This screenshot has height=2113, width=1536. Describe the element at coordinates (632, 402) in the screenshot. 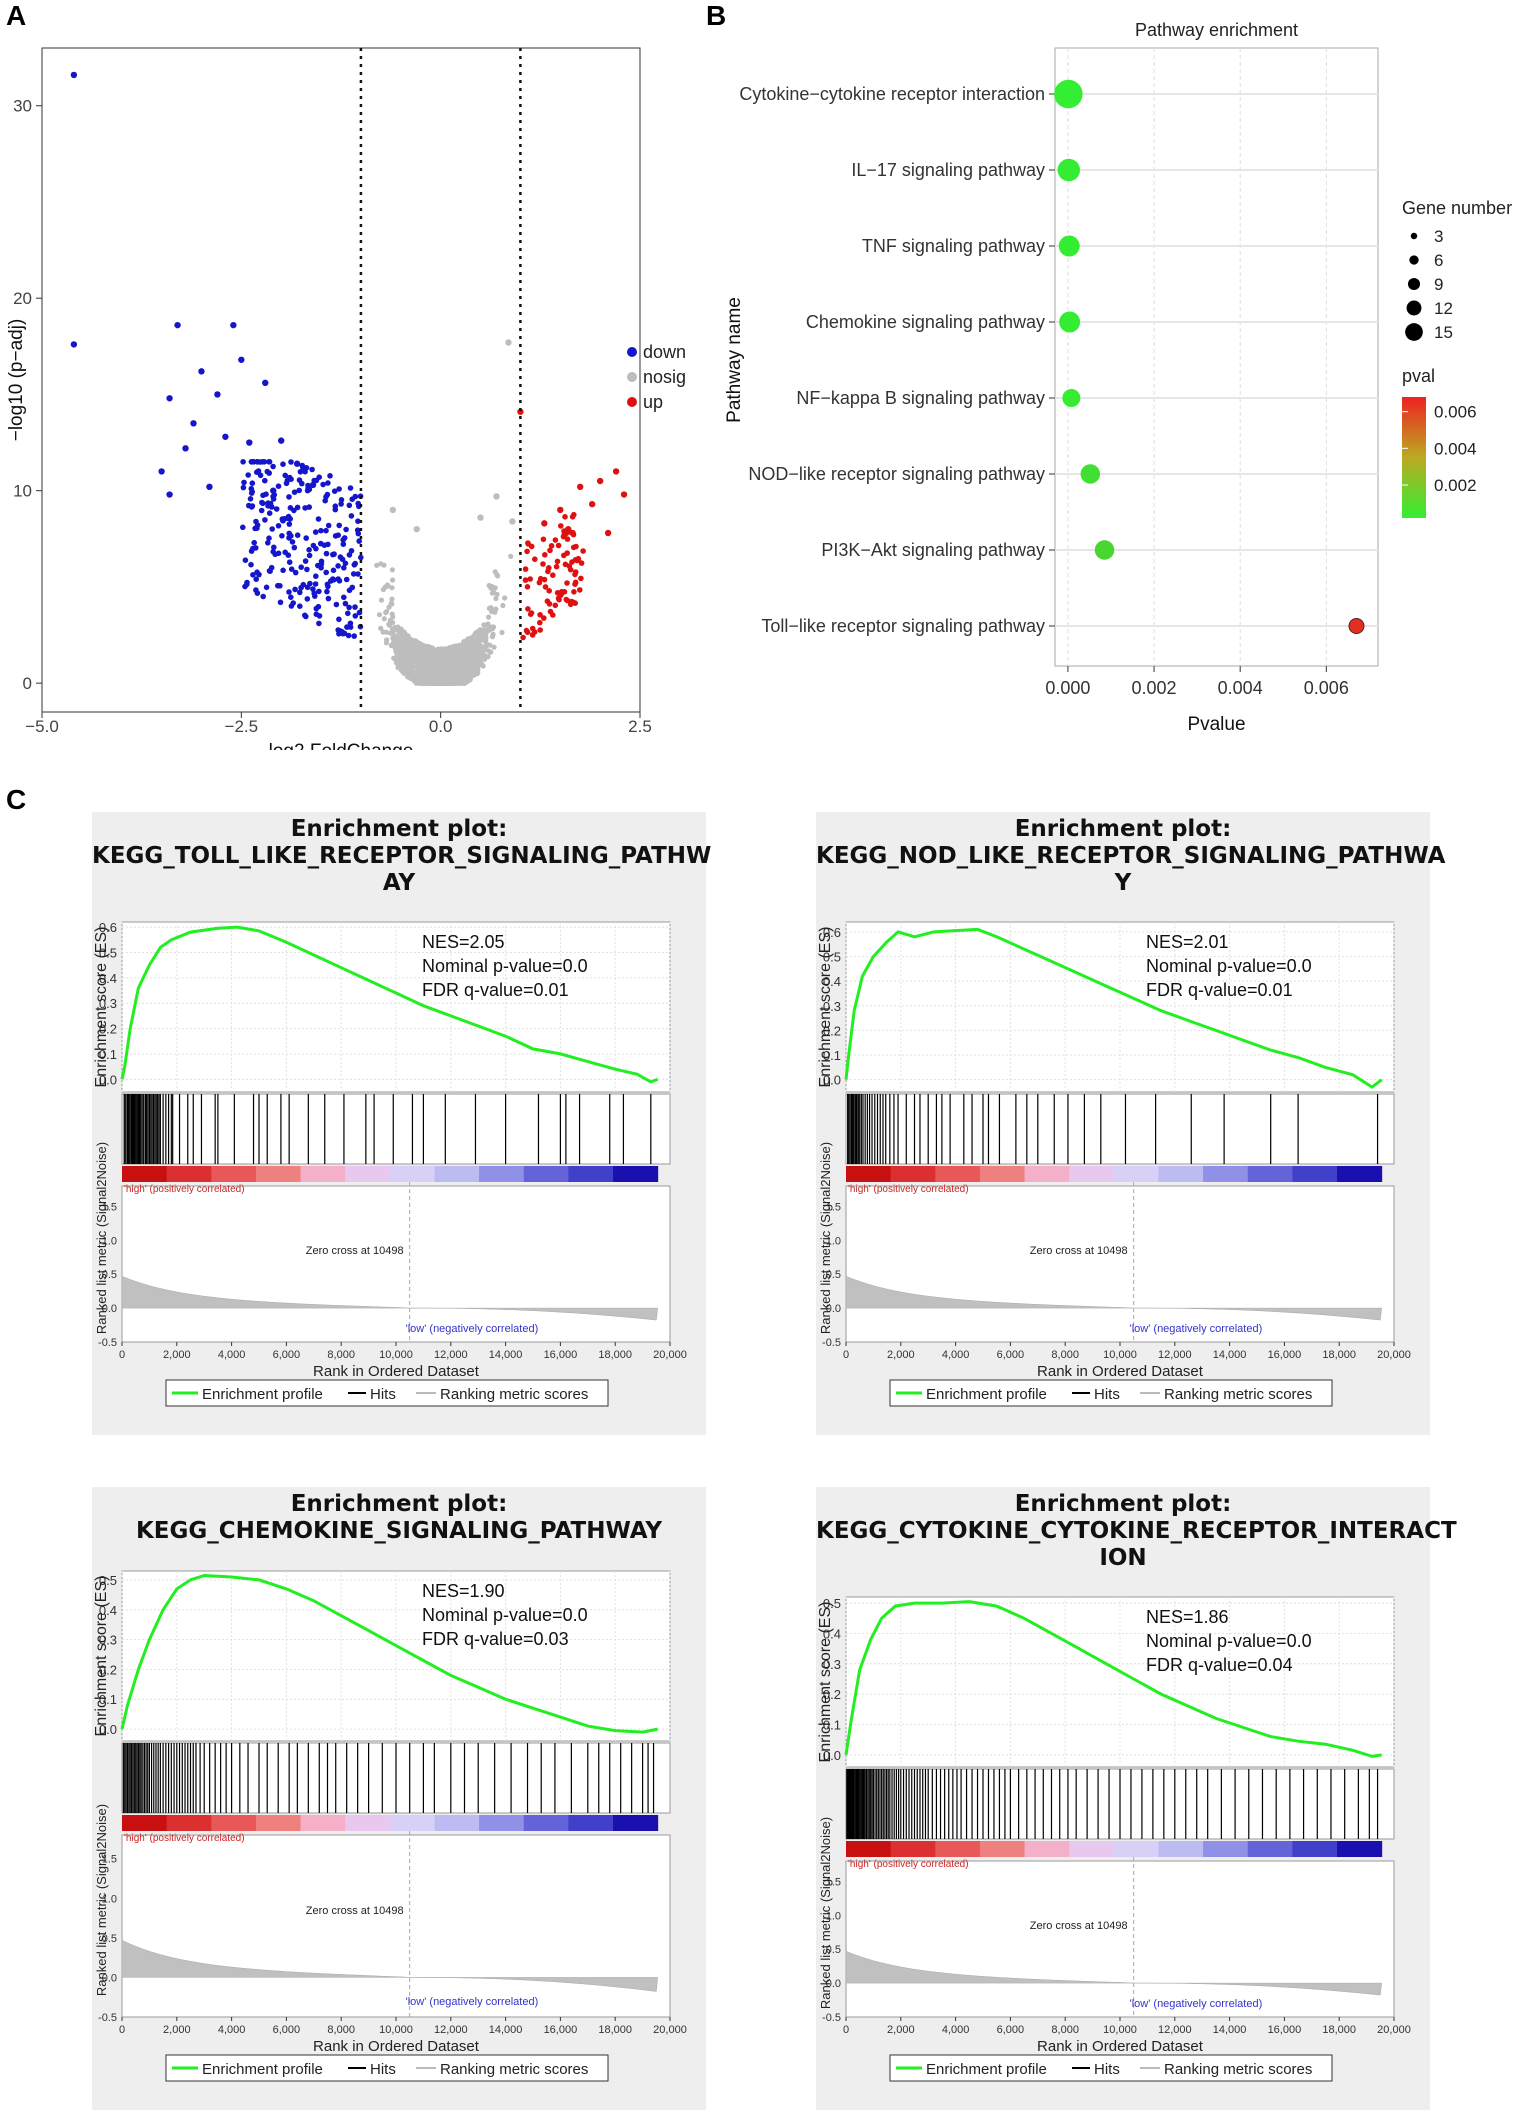

I see `legend-swatch-up` at that location.